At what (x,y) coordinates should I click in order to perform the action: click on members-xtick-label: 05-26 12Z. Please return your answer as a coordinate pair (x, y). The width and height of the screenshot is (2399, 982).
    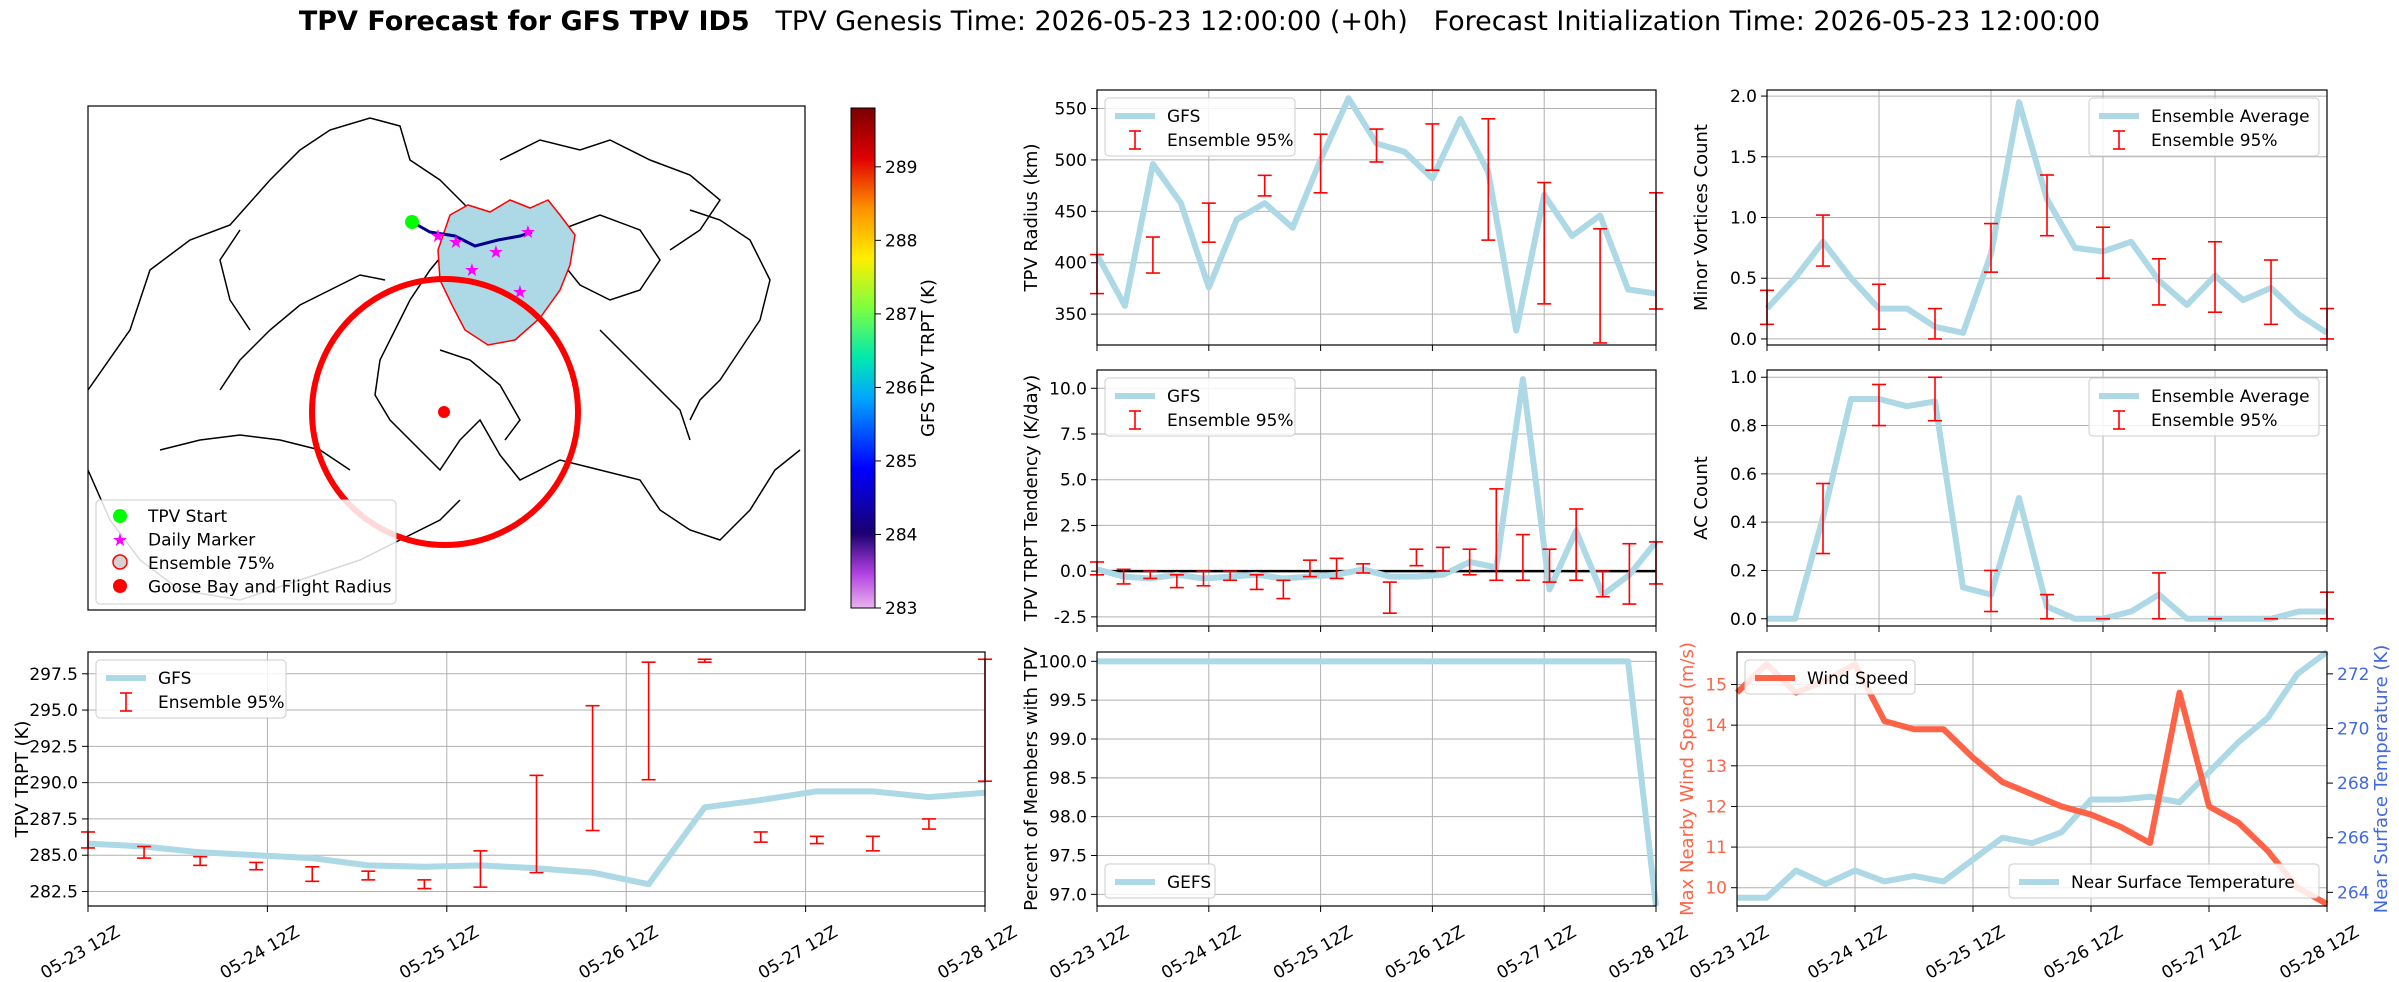
    Looking at the image, I should click on (1425, 952).